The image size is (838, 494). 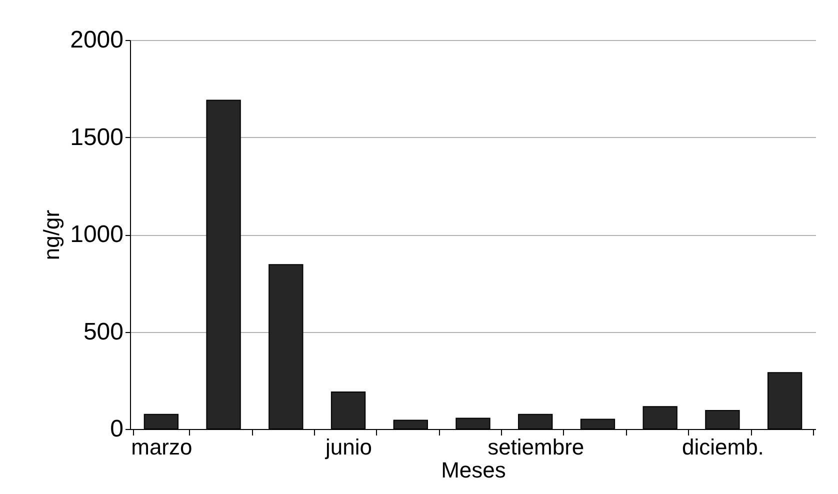 I want to click on x-tick-label: setiembre, so click(x=536, y=447).